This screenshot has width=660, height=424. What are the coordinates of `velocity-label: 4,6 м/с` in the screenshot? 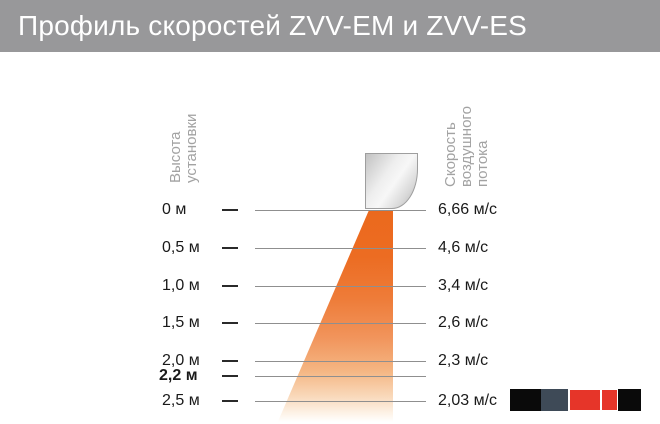 It's located at (463, 247).